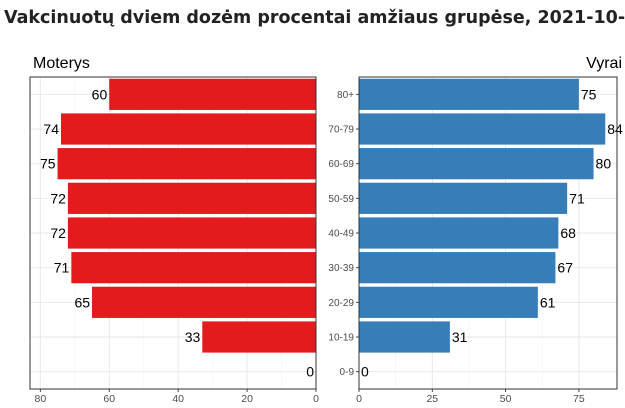 This screenshot has width=625, height=408. I want to click on vyrai-tick-label-50: 50, so click(506, 399).